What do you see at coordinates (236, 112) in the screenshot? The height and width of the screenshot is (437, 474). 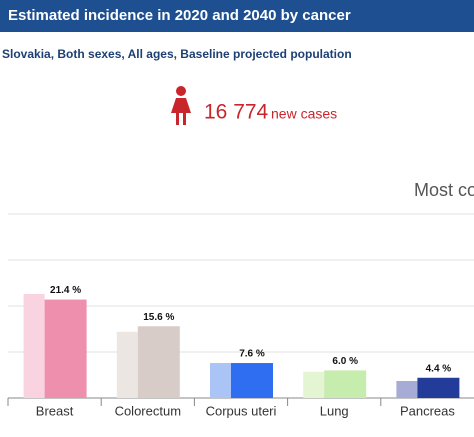 I see `total-cases: 16 774` at bounding box center [236, 112].